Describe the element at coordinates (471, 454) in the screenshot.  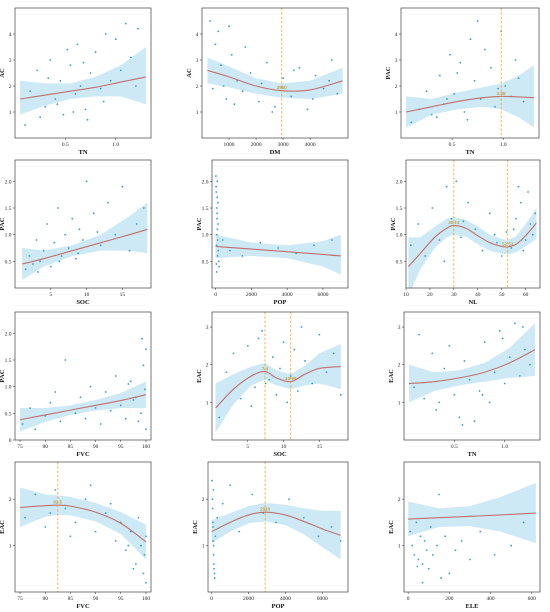
I see `x-axis-label: TN` at that location.